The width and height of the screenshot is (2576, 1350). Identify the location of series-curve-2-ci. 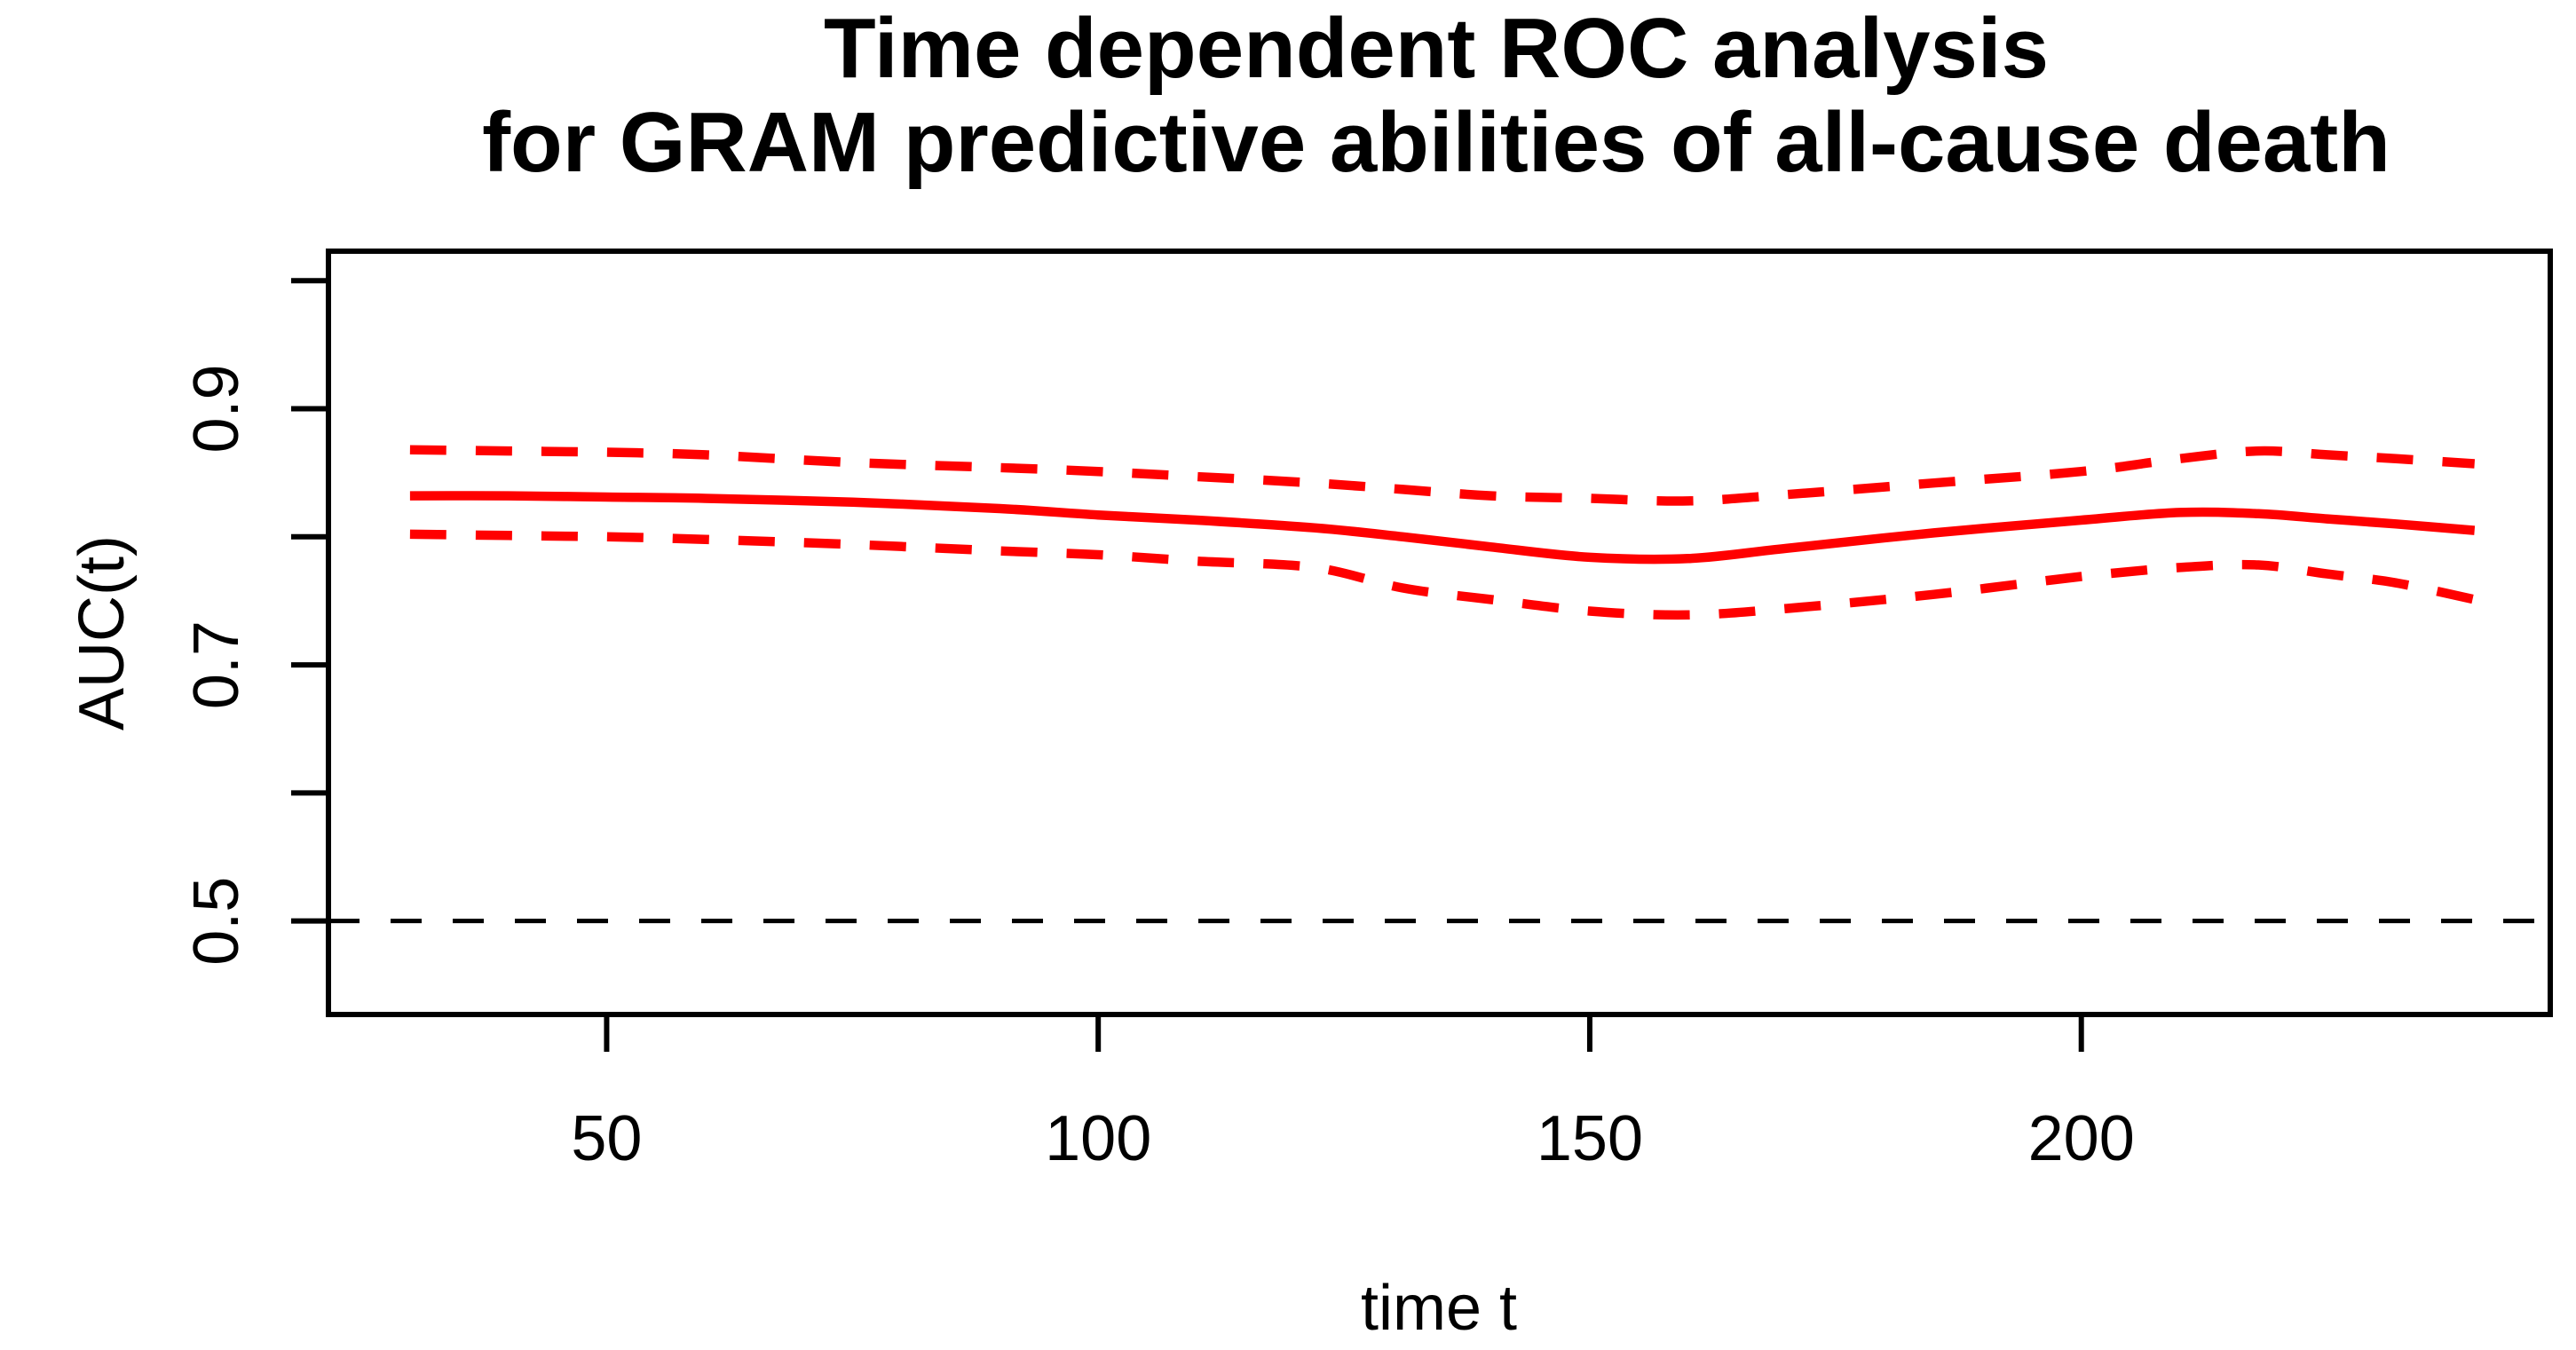
(1442, 574).